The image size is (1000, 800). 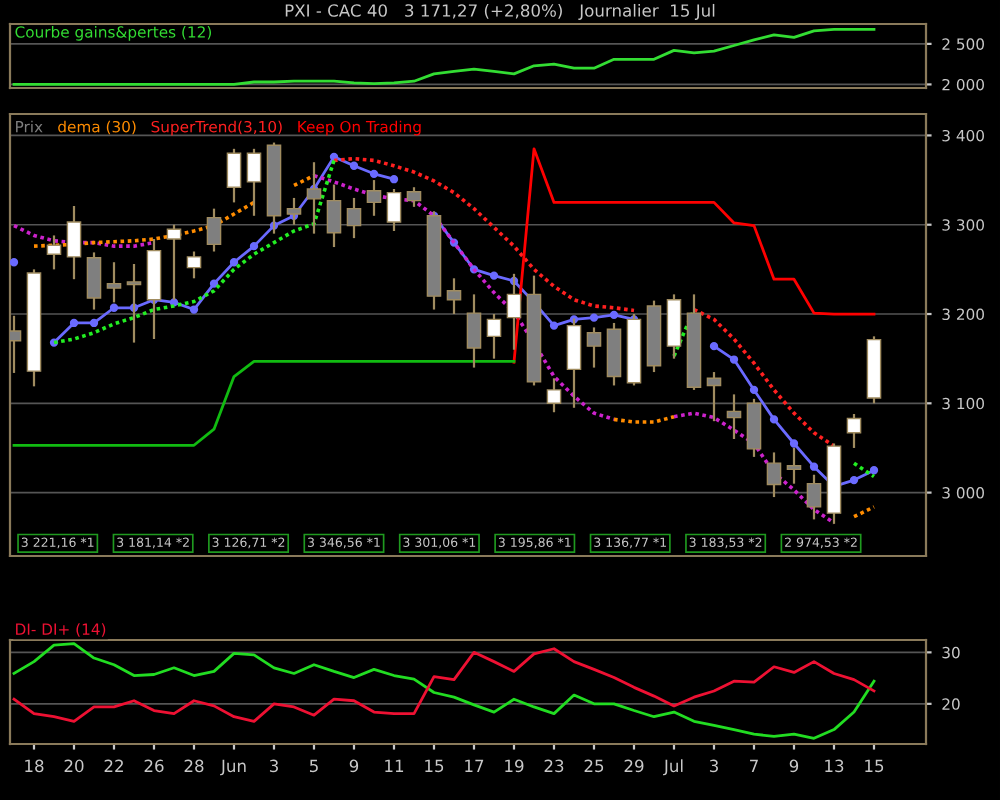 What do you see at coordinates (634, 766) in the screenshot?
I see `x-tick-label: 29` at bounding box center [634, 766].